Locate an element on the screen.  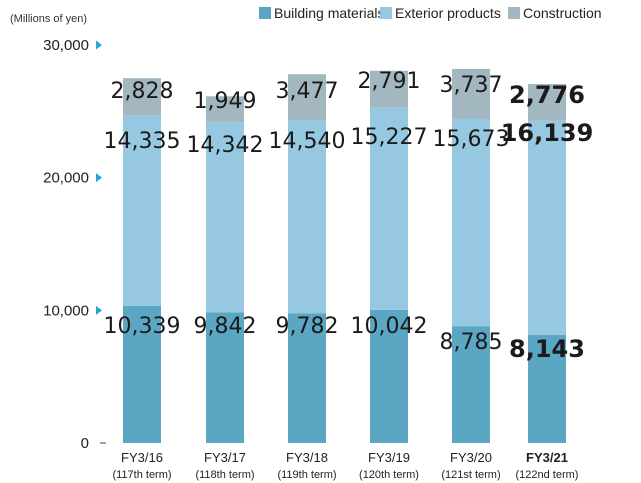
data-label: 2,791 is located at coordinates (389, 81).